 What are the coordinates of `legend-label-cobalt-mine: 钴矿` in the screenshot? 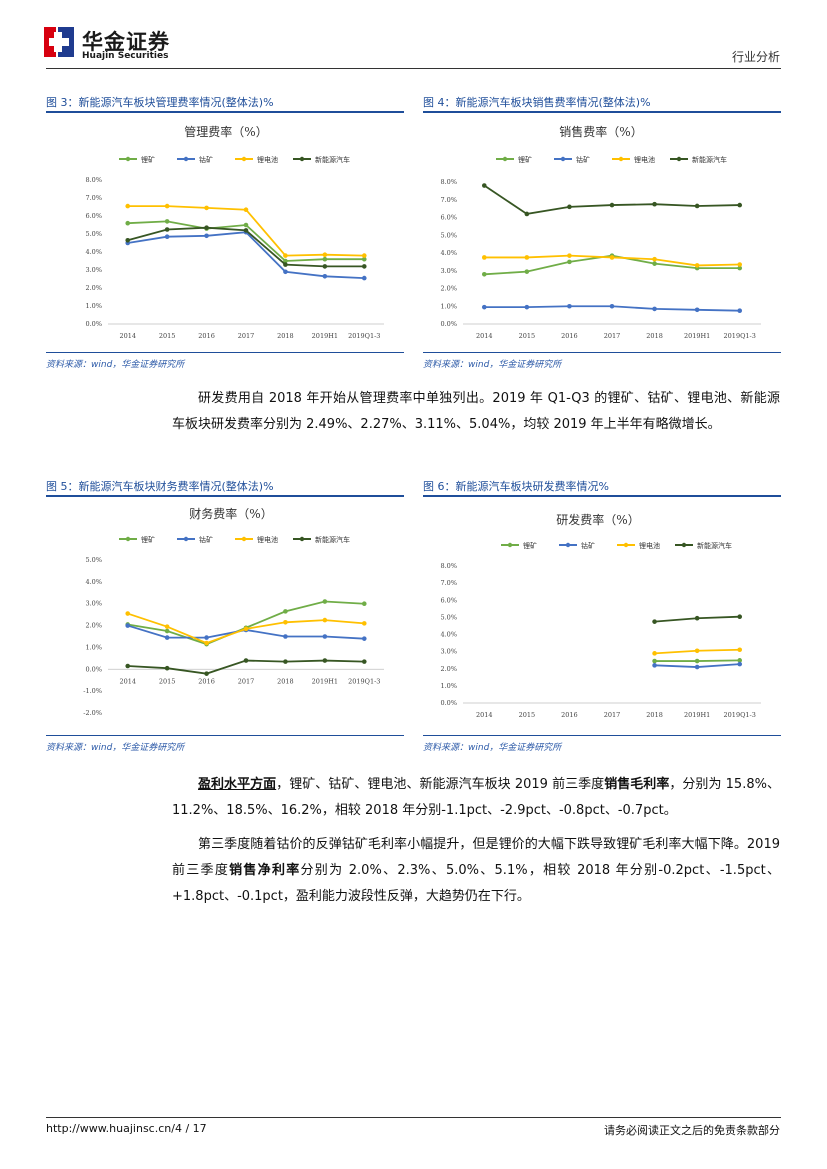 It's located at (583, 159).